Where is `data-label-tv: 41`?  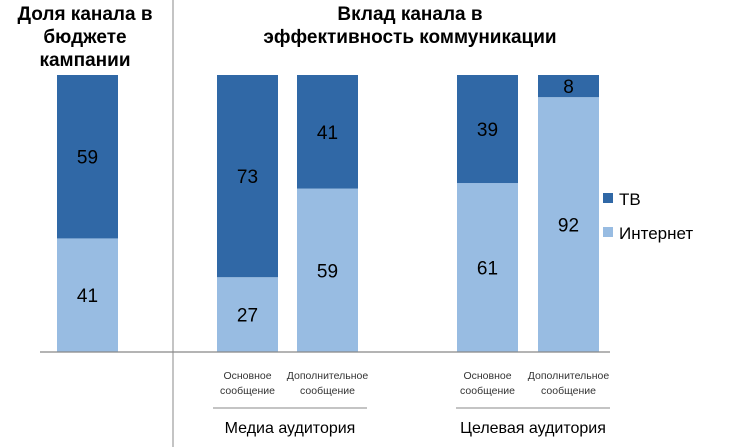 data-label-tv: 41 is located at coordinates (327, 133).